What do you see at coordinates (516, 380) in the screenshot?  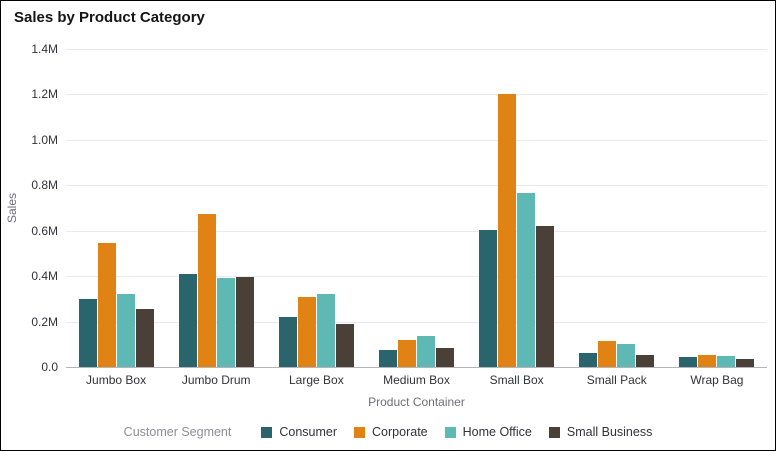 I see `x-tick-small-box: Small Box` at bounding box center [516, 380].